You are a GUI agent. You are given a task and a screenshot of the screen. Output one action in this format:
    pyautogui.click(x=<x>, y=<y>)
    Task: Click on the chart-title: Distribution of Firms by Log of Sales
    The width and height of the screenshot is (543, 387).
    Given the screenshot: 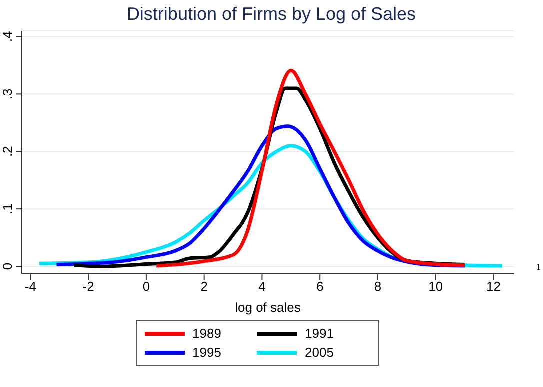 What is the action you would take?
    pyautogui.click(x=272, y=14)
    